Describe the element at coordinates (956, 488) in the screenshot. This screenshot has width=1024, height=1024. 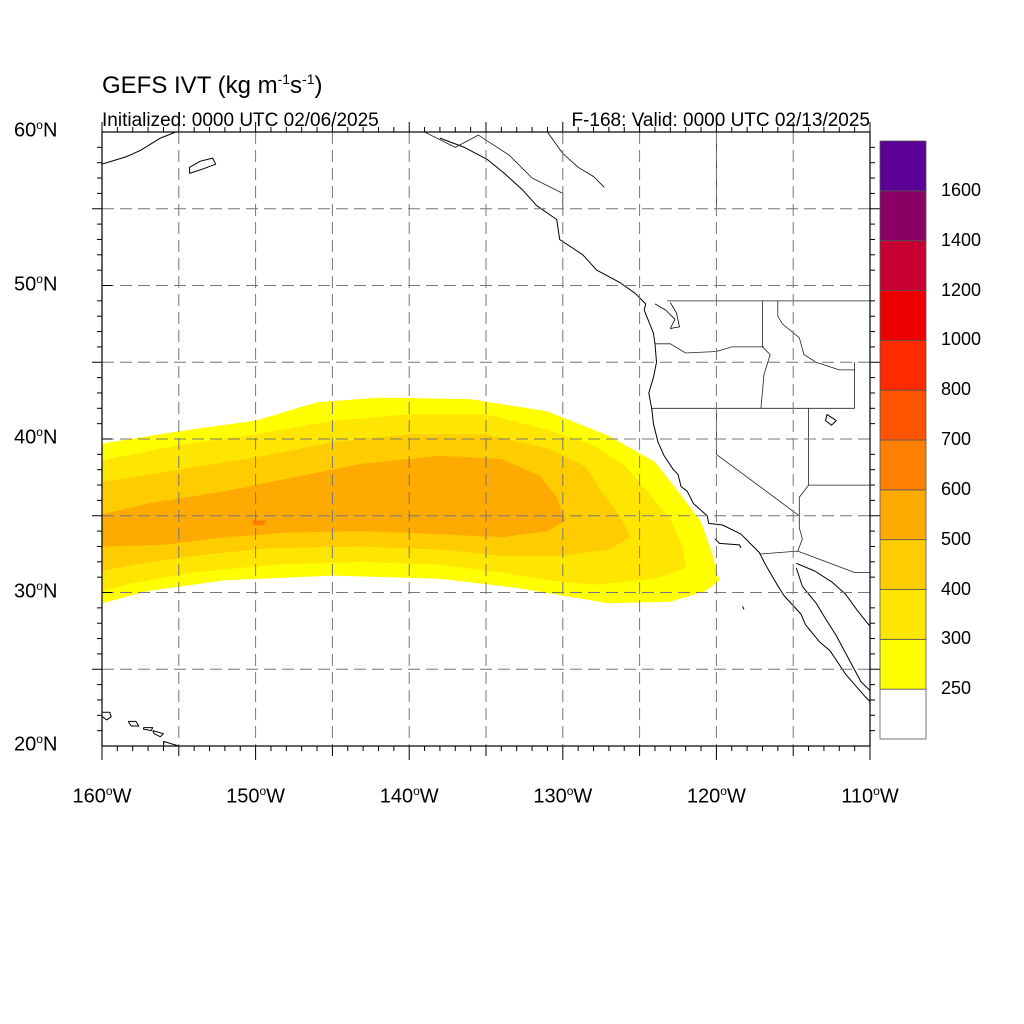
I see `colorbar-label: 600` at that location.